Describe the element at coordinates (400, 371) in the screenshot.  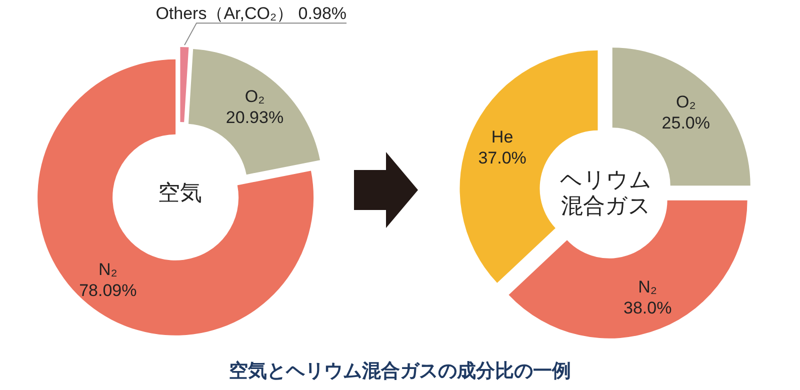
I see `text: 空気とヘリウム混合ガスの成分比の一例` at that location.